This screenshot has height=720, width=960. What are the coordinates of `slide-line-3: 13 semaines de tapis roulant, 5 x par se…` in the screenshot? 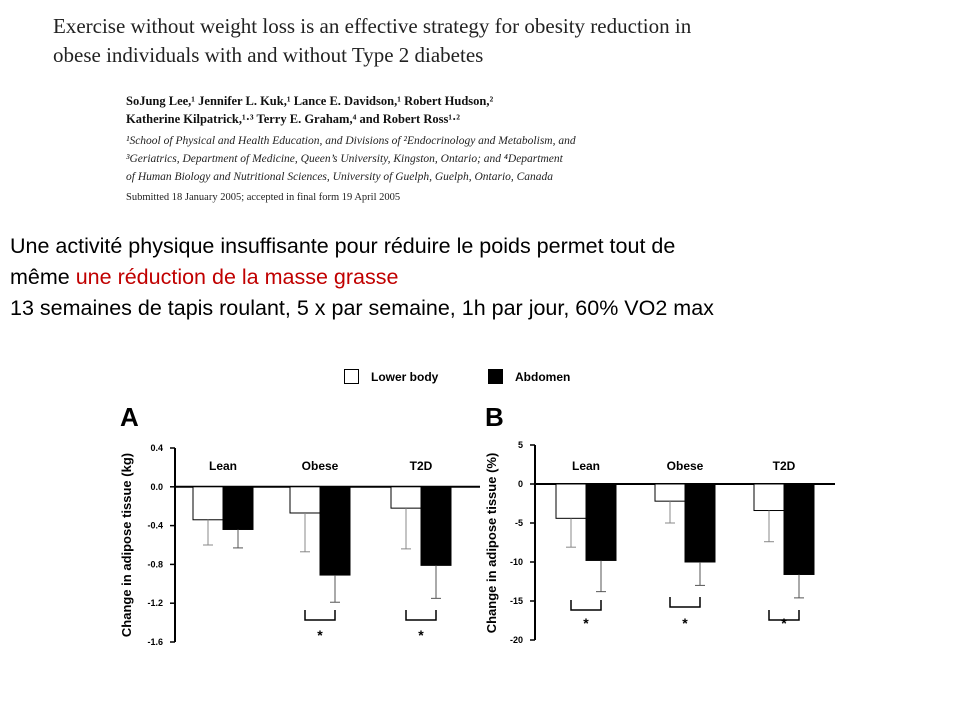 It's located at (362, 308).